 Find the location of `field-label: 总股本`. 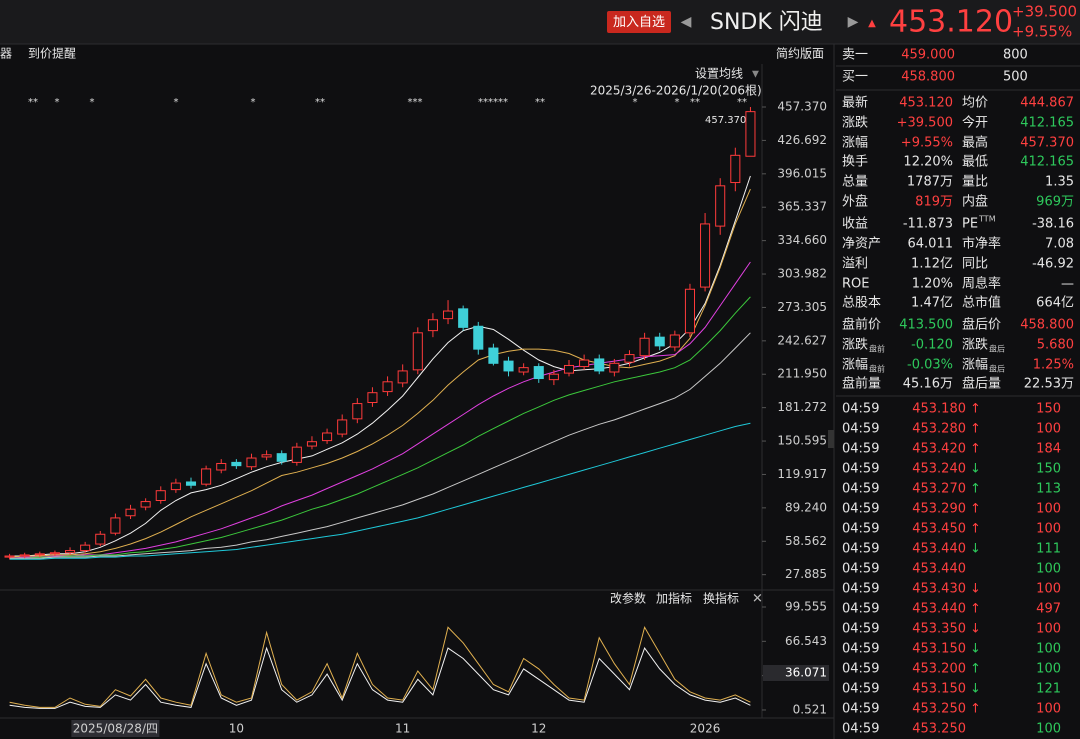

field-label: 总股本 is located at coordinates (861, 303).